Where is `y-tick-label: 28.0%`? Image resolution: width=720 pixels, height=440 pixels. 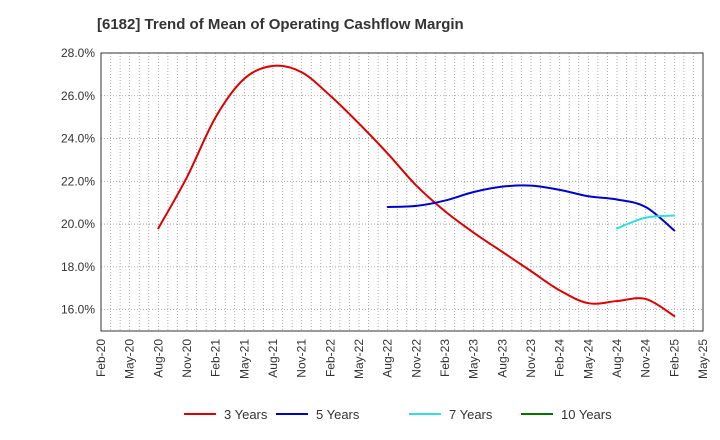 y-tick-label: 28.0% is located at coordinates (78, 53).